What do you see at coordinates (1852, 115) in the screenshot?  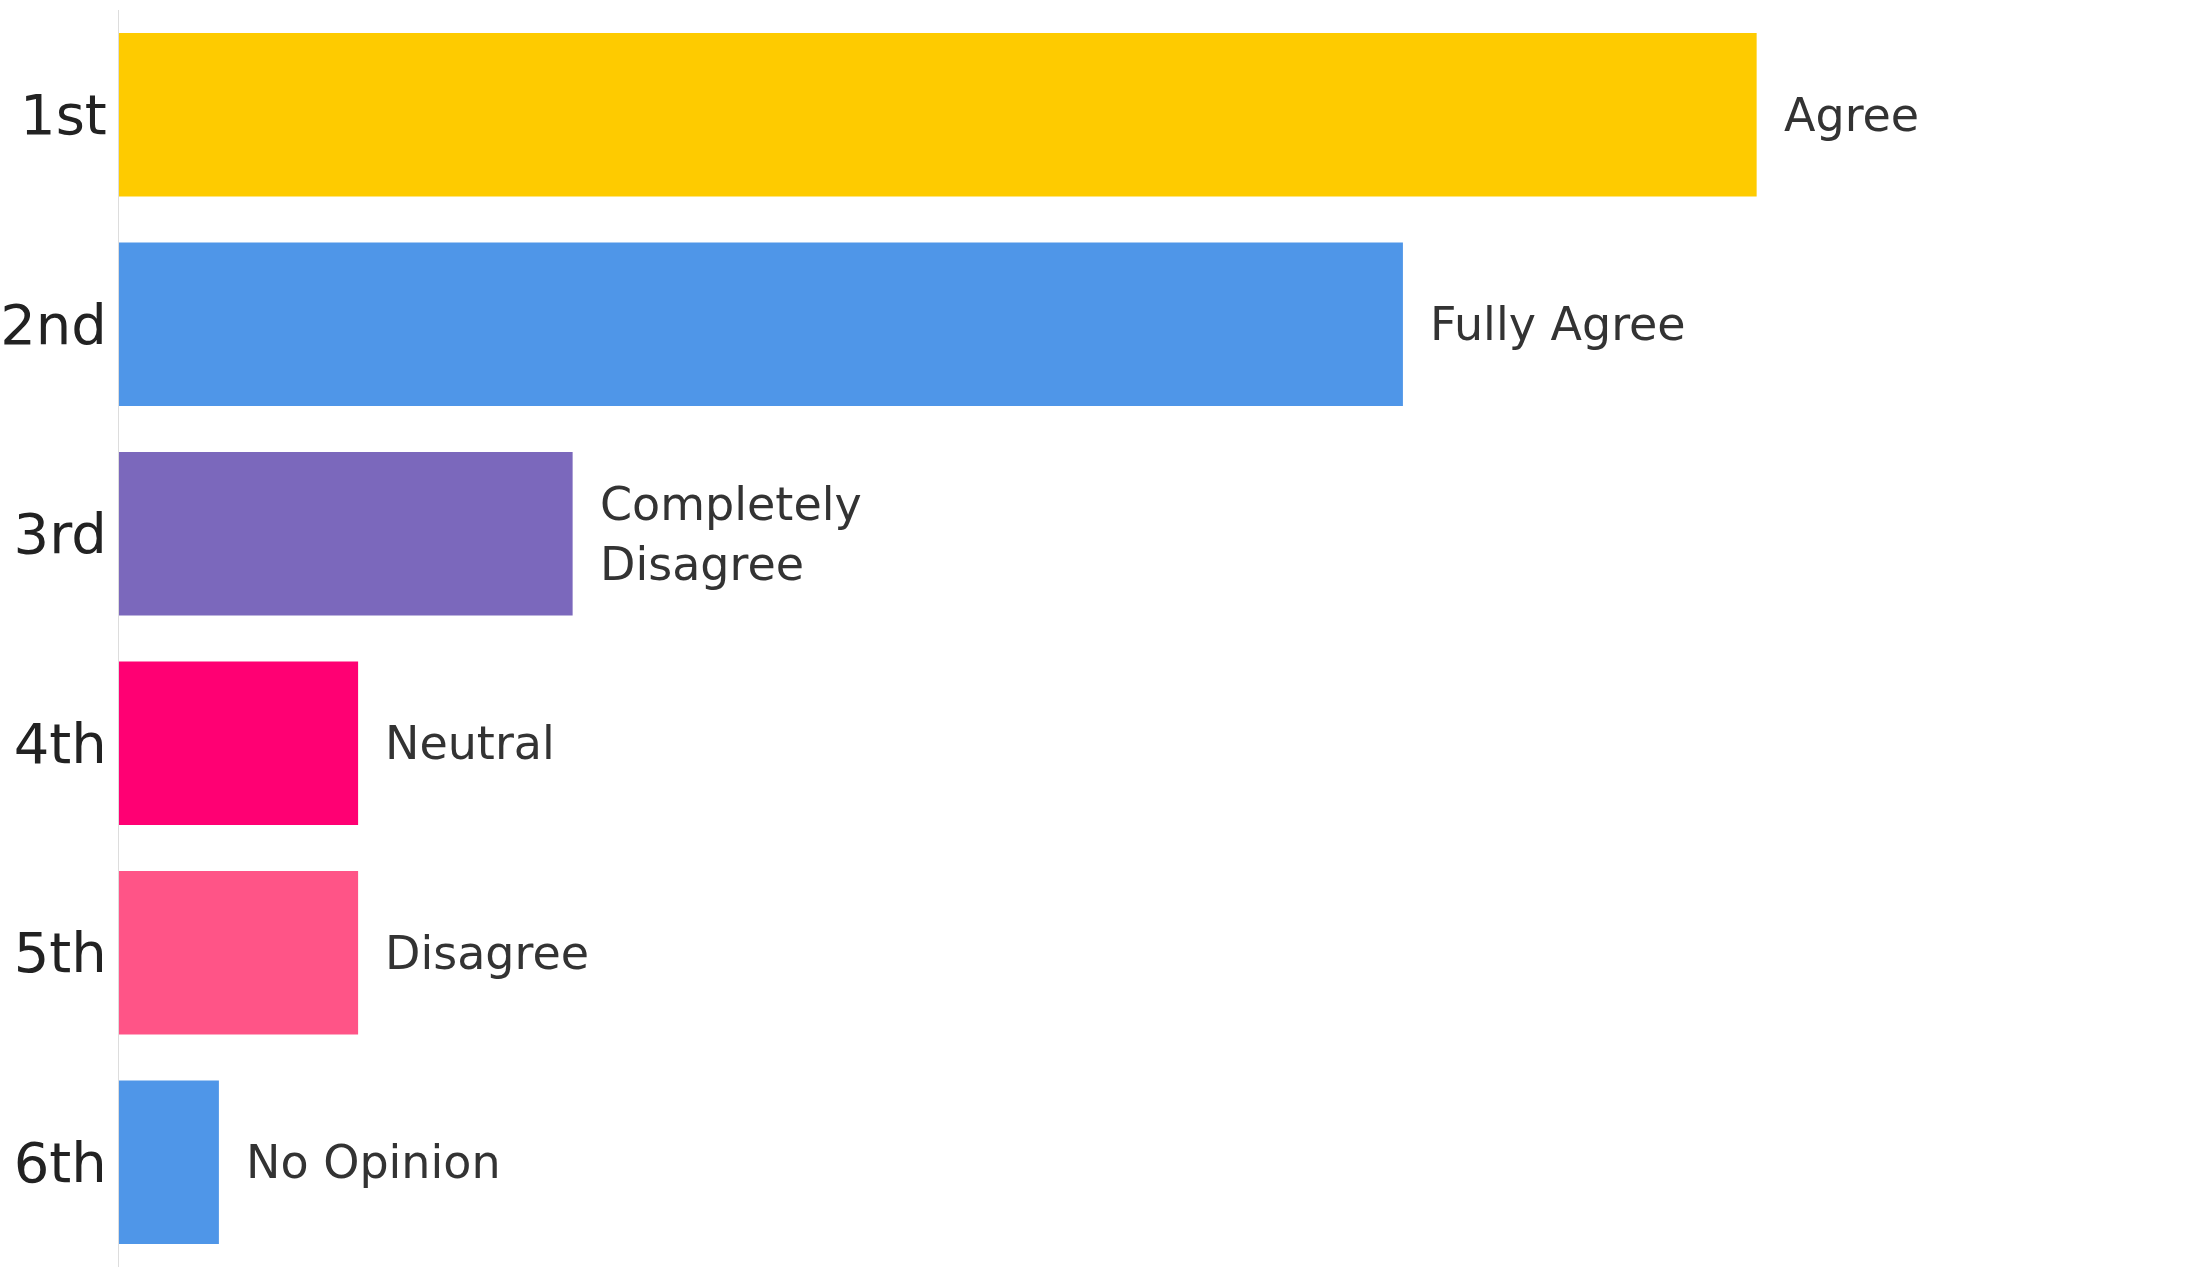 I see `annotation: Agree` at bounding box center [1852, 115].